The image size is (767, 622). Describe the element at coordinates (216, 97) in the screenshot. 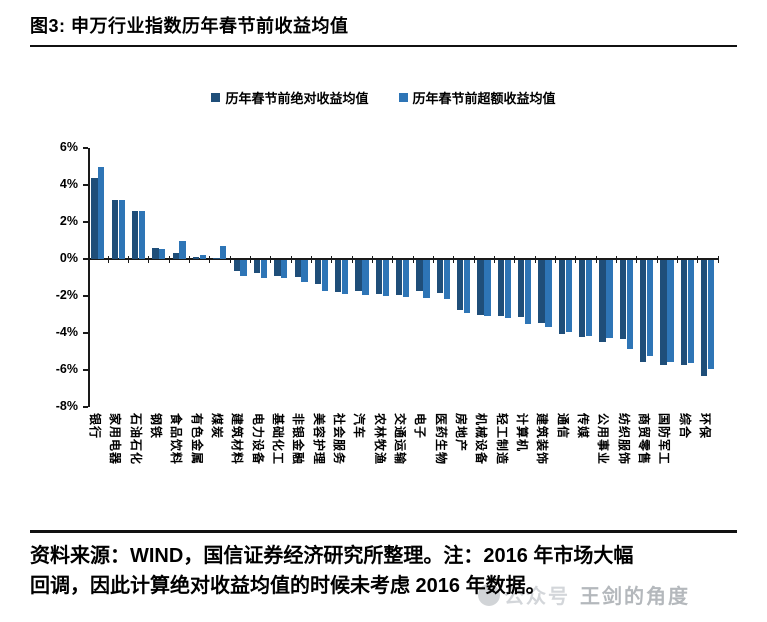

I see `legend-swatch-dark-blue-icon` at that location.